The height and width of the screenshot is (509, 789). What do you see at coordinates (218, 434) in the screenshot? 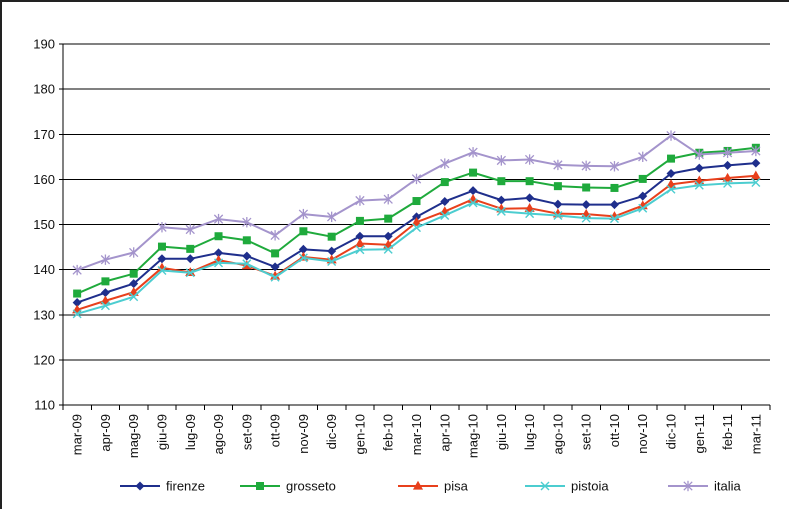
I see `x-tick-label-ago-09: ago-09` at bounding box center [218, 434].